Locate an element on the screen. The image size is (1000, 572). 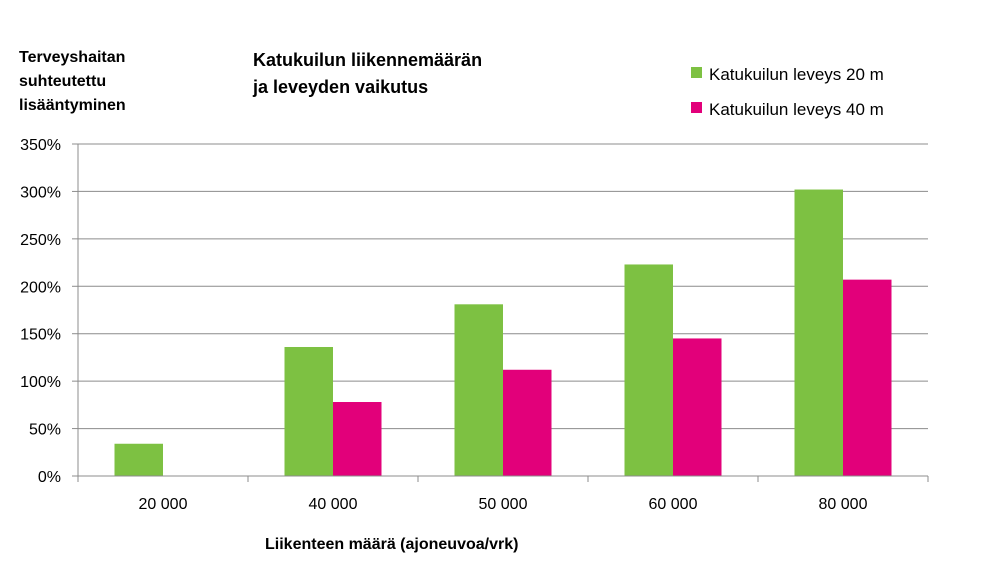
y-tick-label: 150% is located at coordinates (40, 335).